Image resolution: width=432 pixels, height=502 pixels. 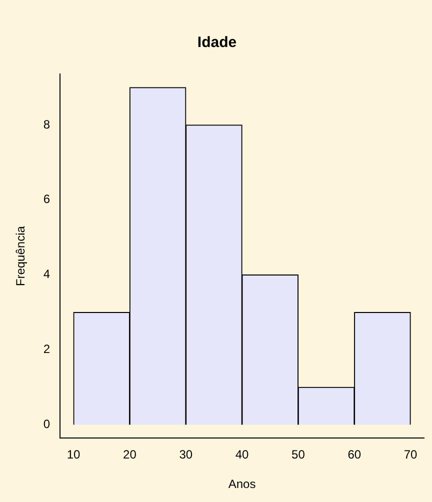 I want to click on x-tick-label: 20, so click(x=130, y=455).